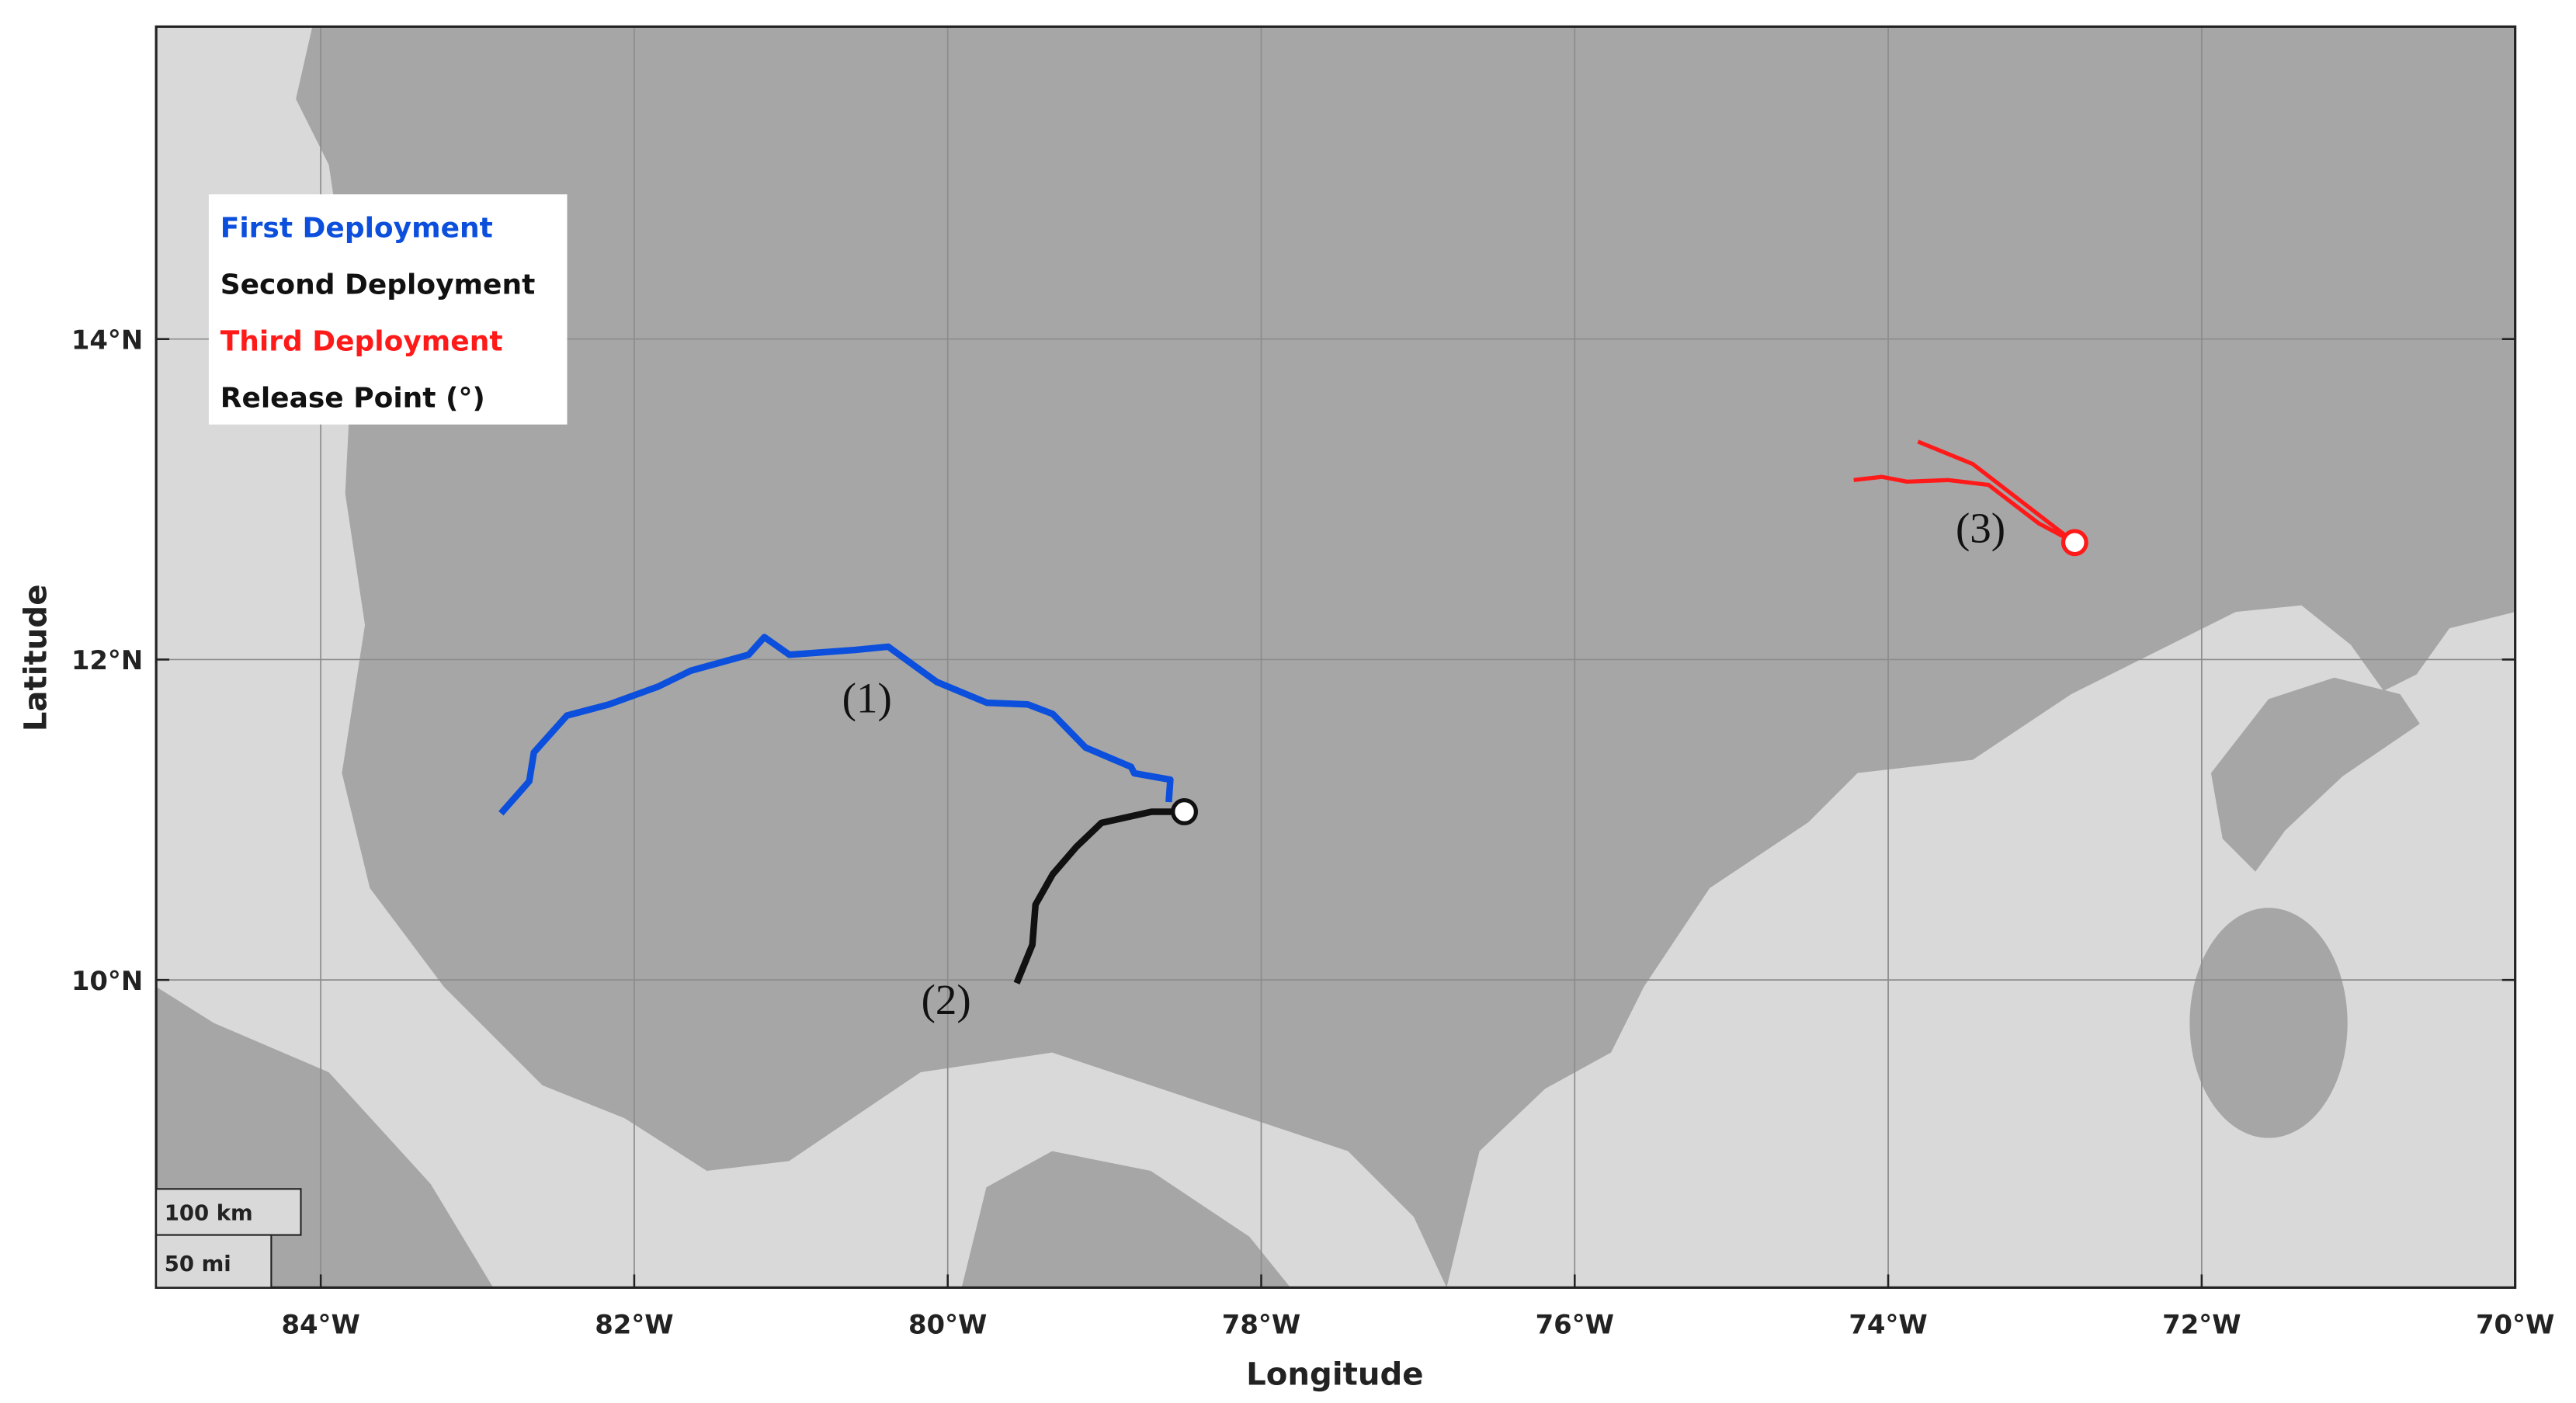  Describe the element at coordinates (107, 340) in the screenshot. I see `y-tick-label: 14°N` at that location.